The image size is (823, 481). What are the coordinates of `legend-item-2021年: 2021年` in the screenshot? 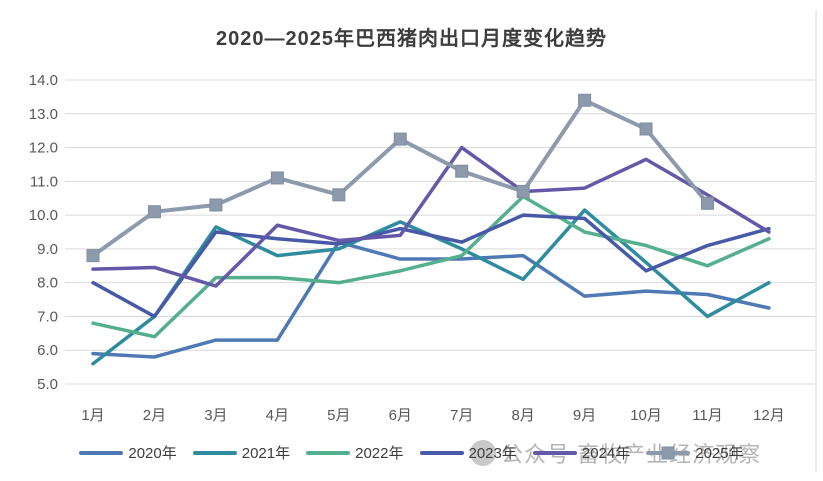 It's located at (241, 452).